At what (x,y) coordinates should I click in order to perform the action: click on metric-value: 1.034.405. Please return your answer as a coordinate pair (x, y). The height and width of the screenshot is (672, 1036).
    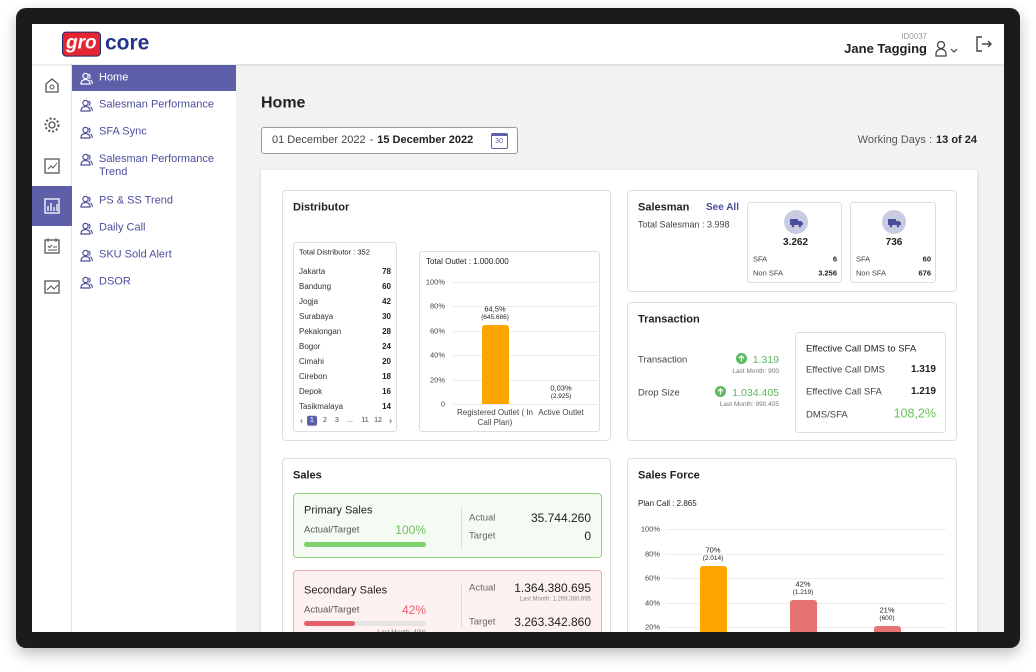
    Looking at the image, I should click on (755, 393).